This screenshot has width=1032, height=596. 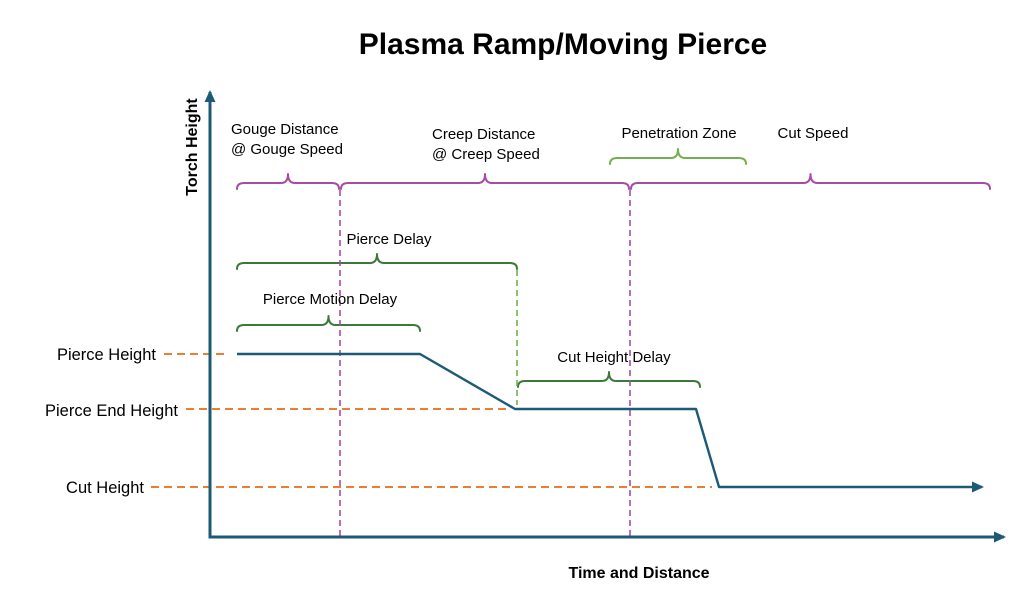 I want to click on gouge-distance-brace, so click(x=288, y=181).